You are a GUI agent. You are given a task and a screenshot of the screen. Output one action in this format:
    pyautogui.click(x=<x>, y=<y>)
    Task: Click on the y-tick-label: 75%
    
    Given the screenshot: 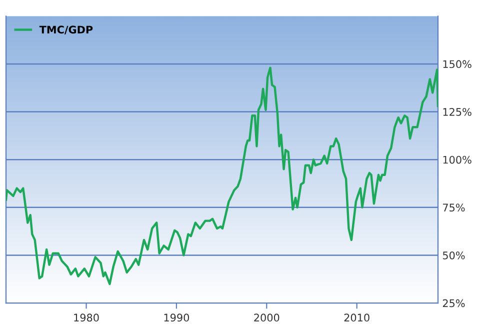 What is the action you would take?
    pyautogui.click(x=454, y=208)
    